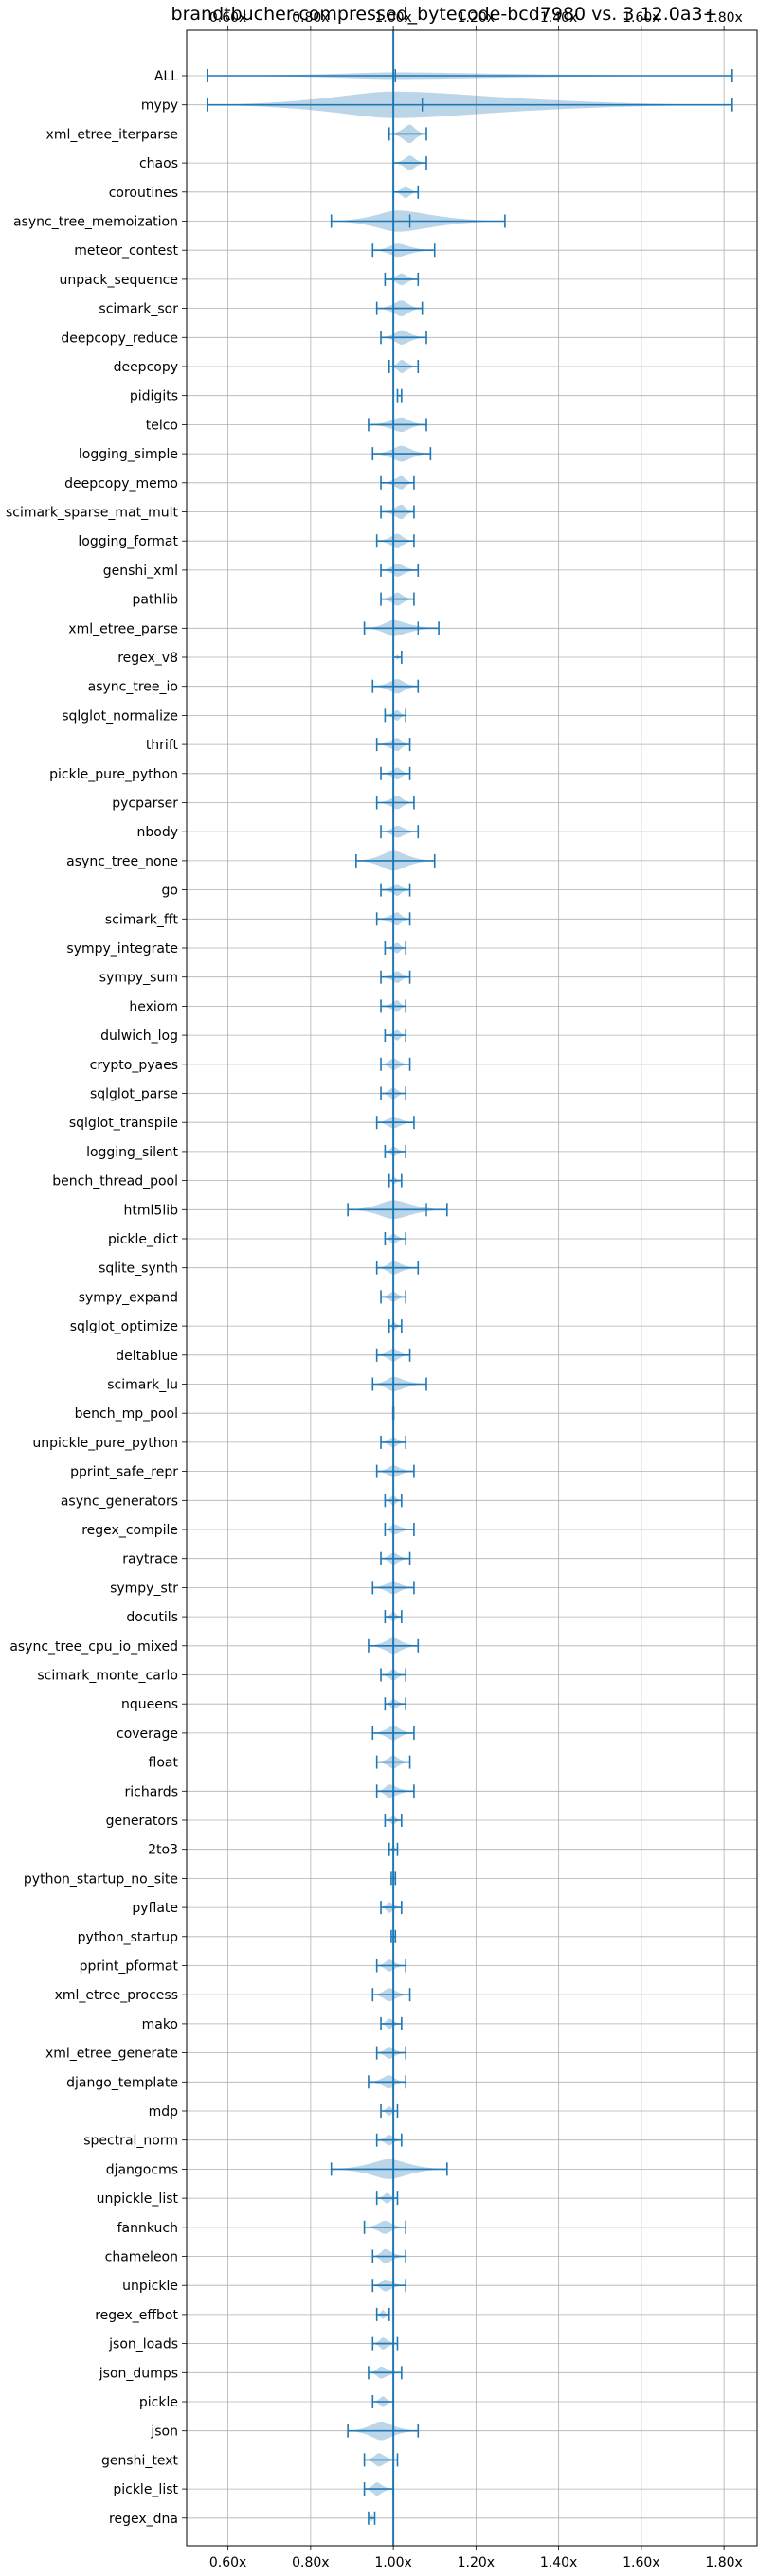  What do you see at coordinates (399, 308) in the screenshot?
I see `violin-scimark_sor` at bounding box center [399, 308].